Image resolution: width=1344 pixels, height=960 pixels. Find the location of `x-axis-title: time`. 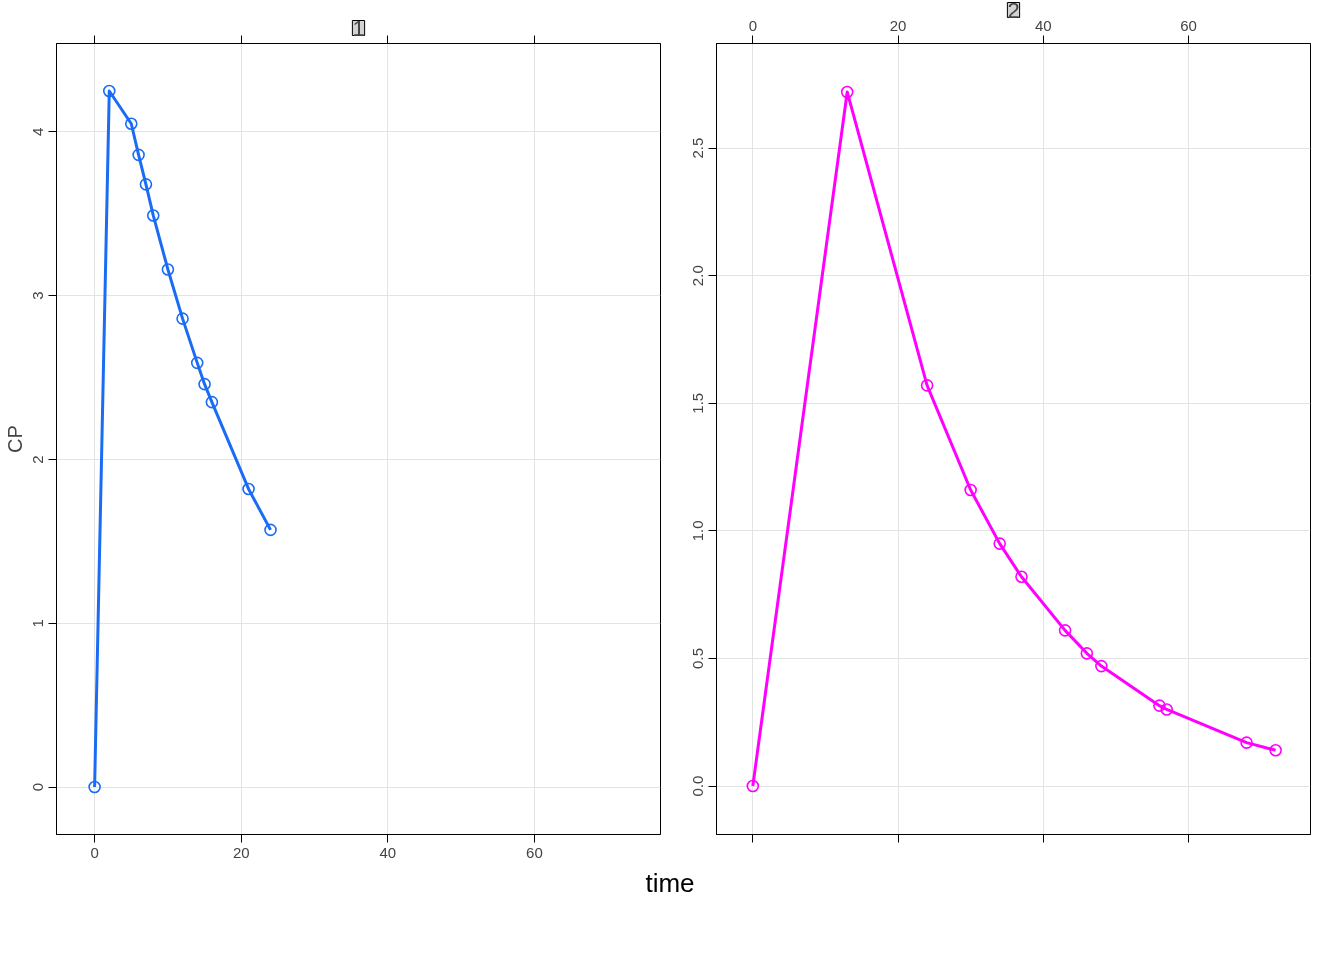

x-axis-title: time is located at coordinates (670, 883).